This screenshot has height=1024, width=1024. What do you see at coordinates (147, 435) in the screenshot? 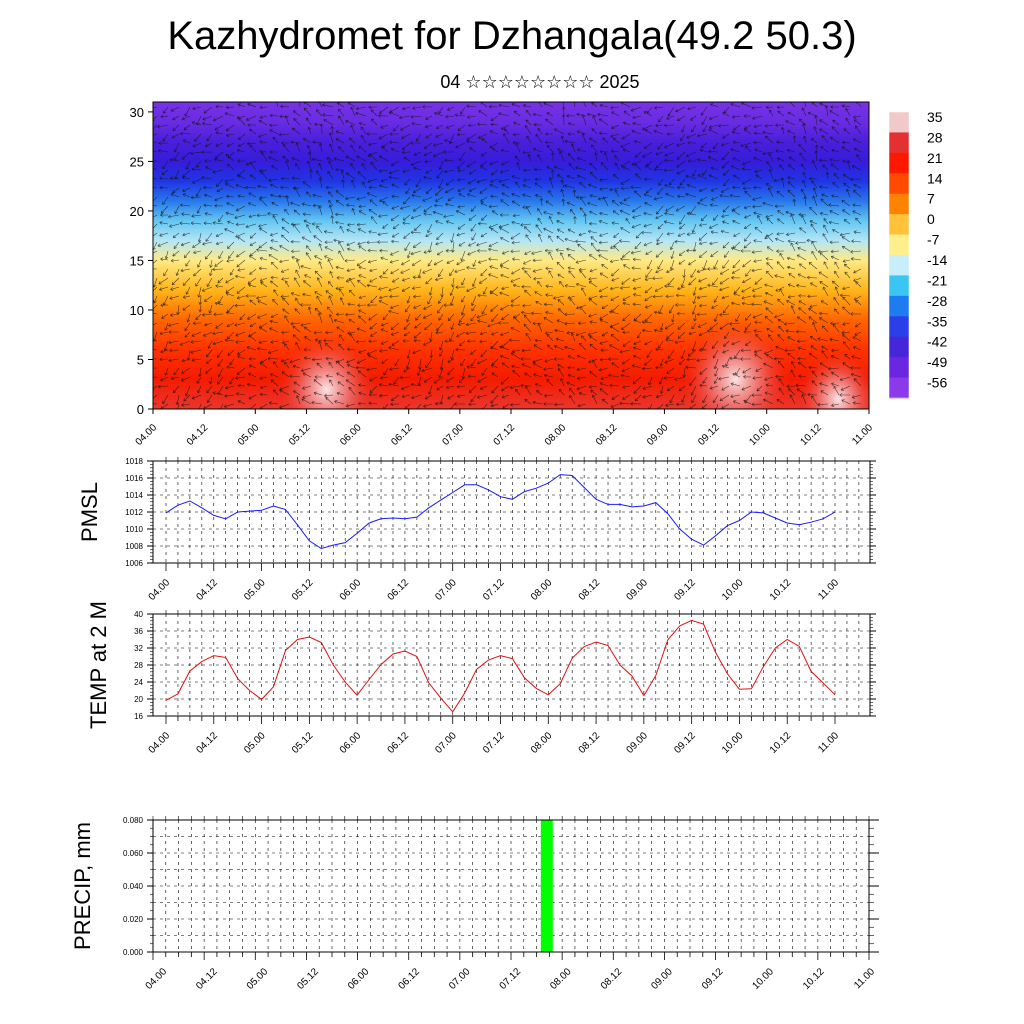
I see `heatmap-x-tick-label: 04.00` at bounding box center [147, 435].